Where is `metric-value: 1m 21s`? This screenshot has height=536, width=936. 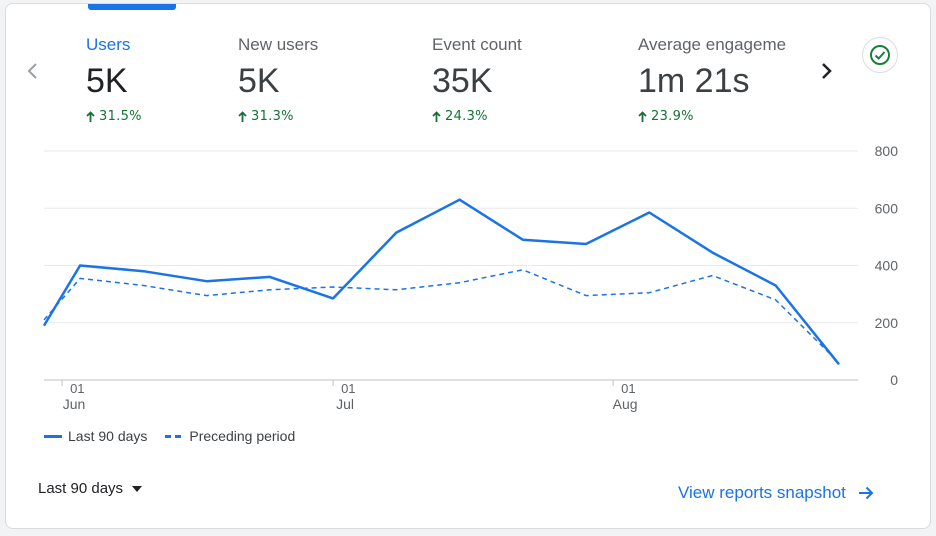 metric-value: 1m 21s is located at coordinates (694, 81).